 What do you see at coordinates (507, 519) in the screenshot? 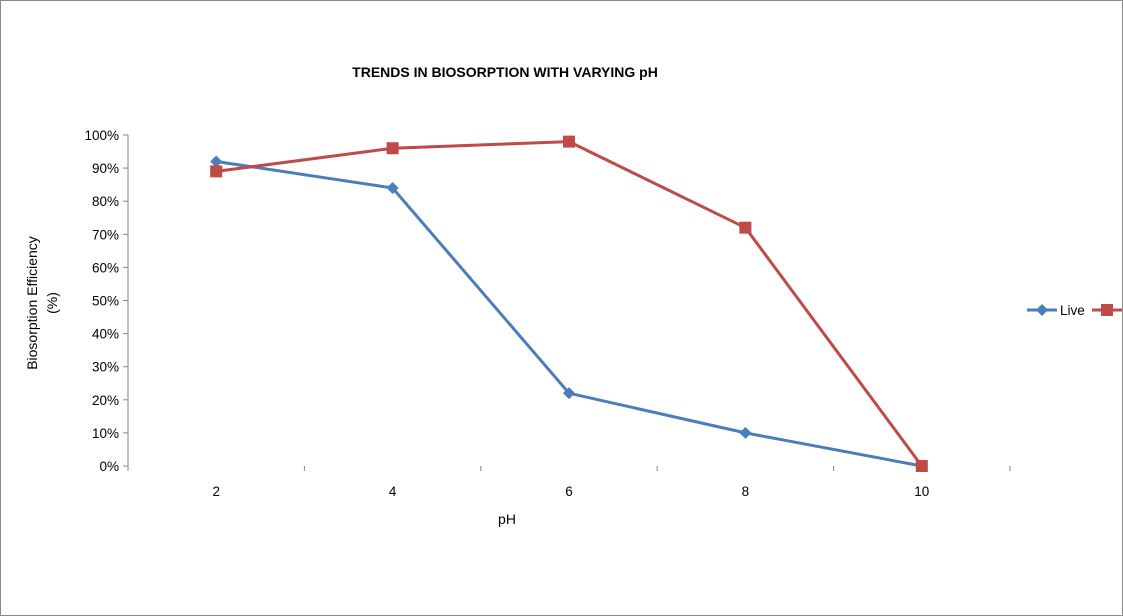
I see `x-axis-label: pH` at bounding box center [507, 519].